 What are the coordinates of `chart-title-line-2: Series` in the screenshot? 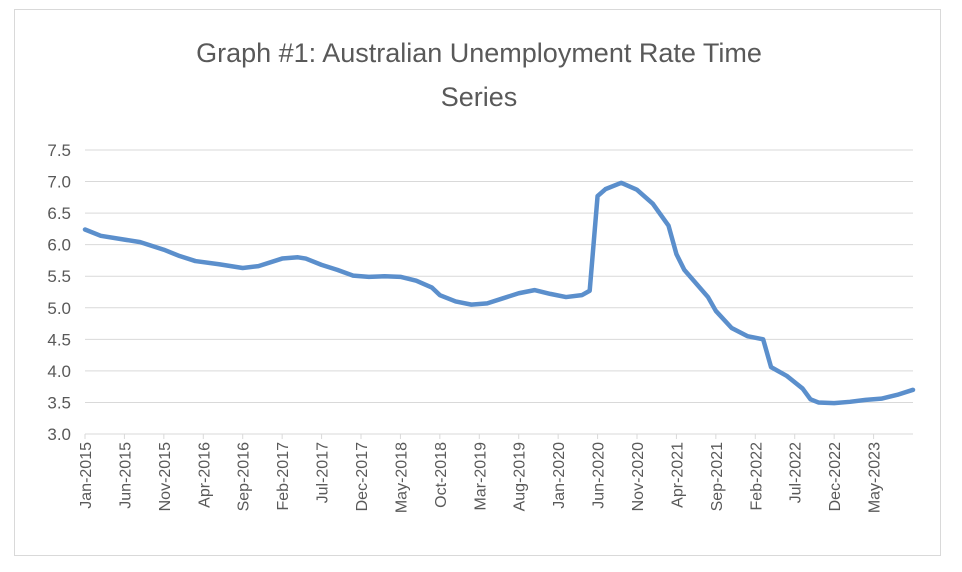 It's located at (479, 97).